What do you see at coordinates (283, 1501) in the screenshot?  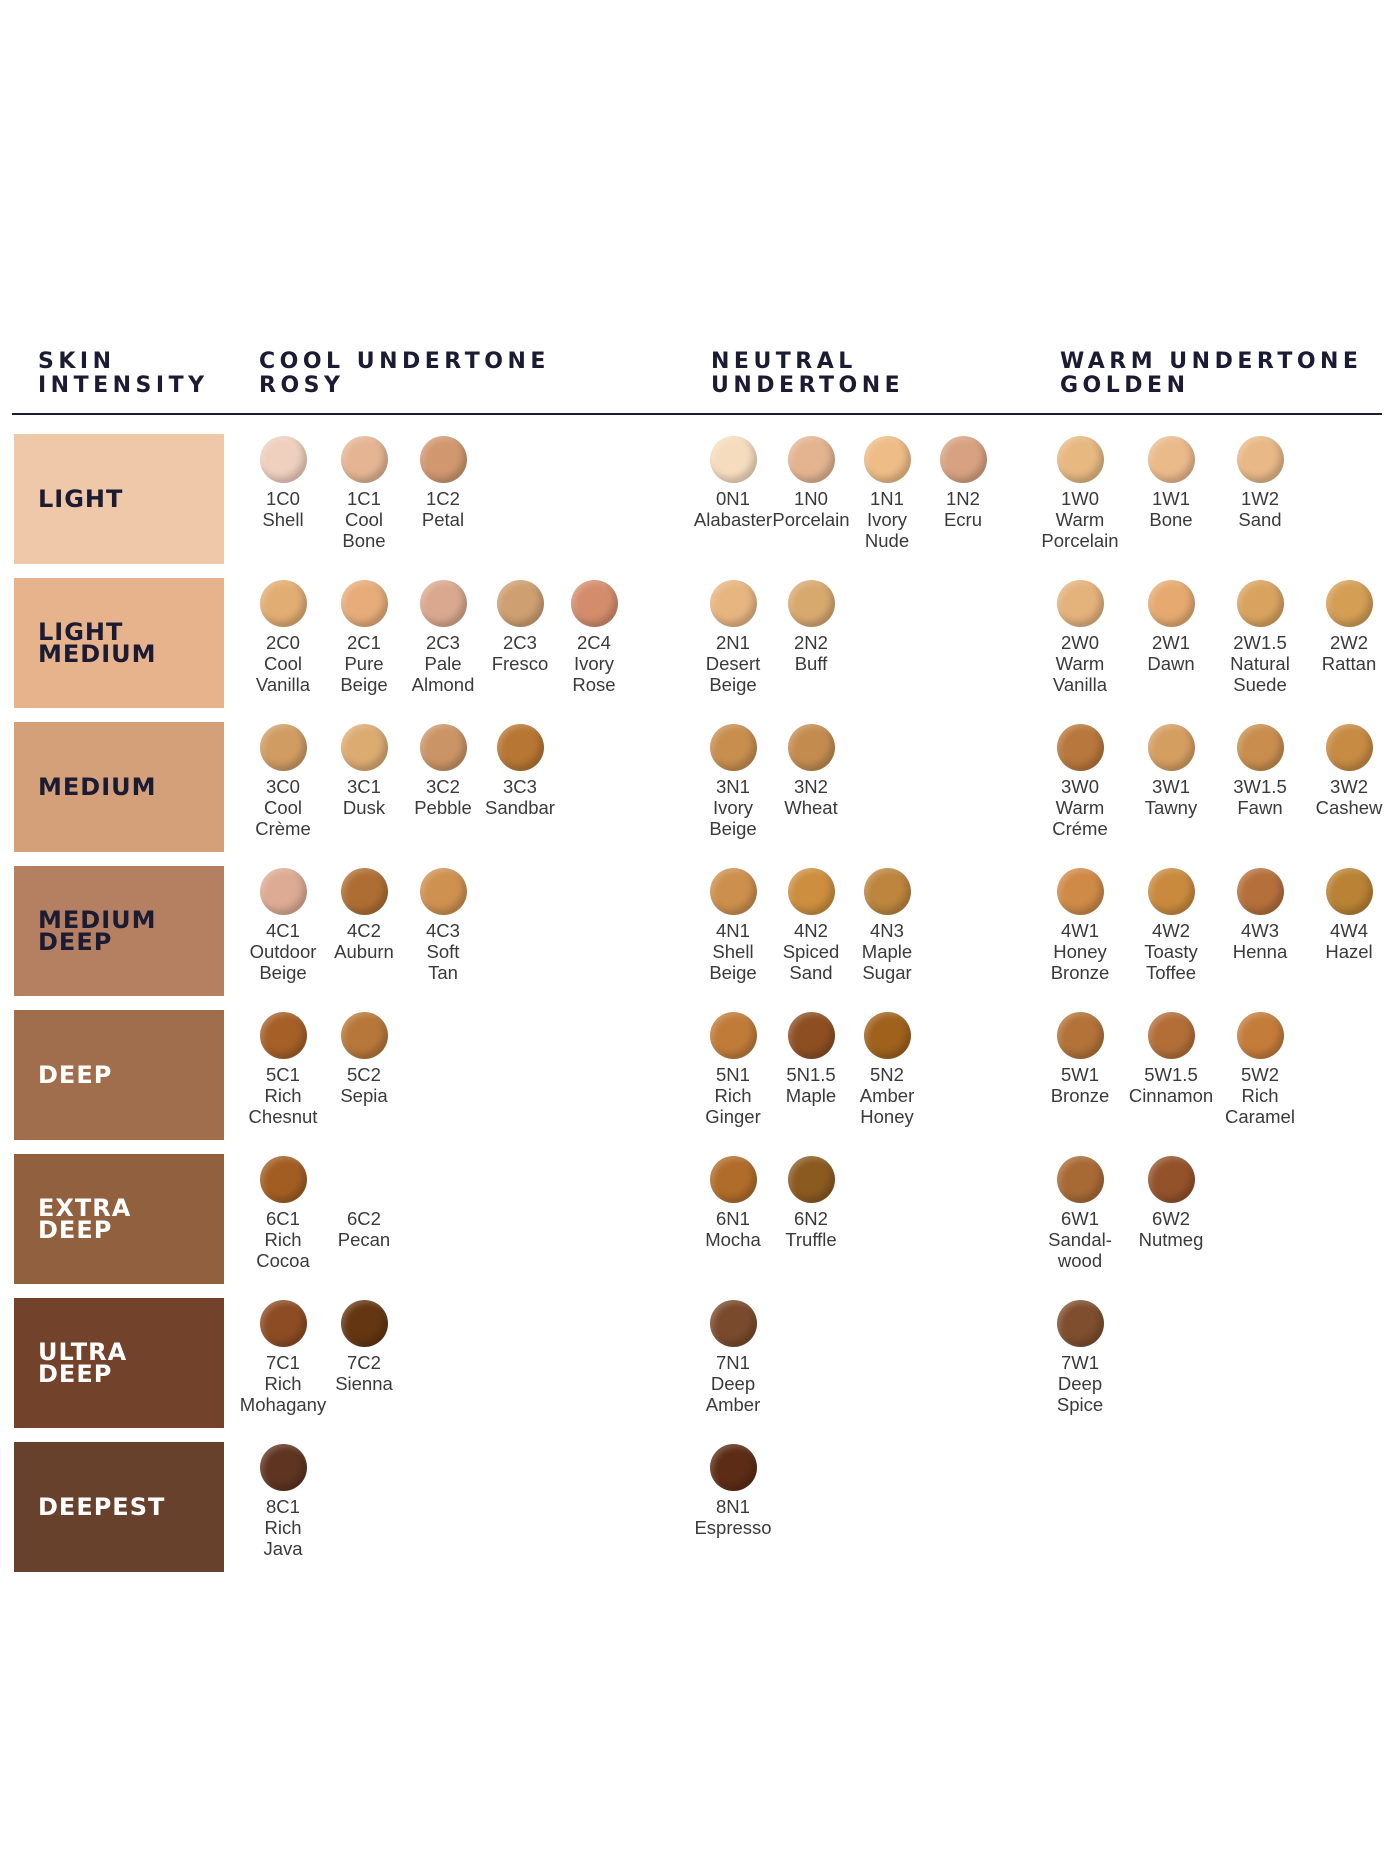 I see `shade-swatch: 8C1 Rich Java` at bounding box center [283, 1501].